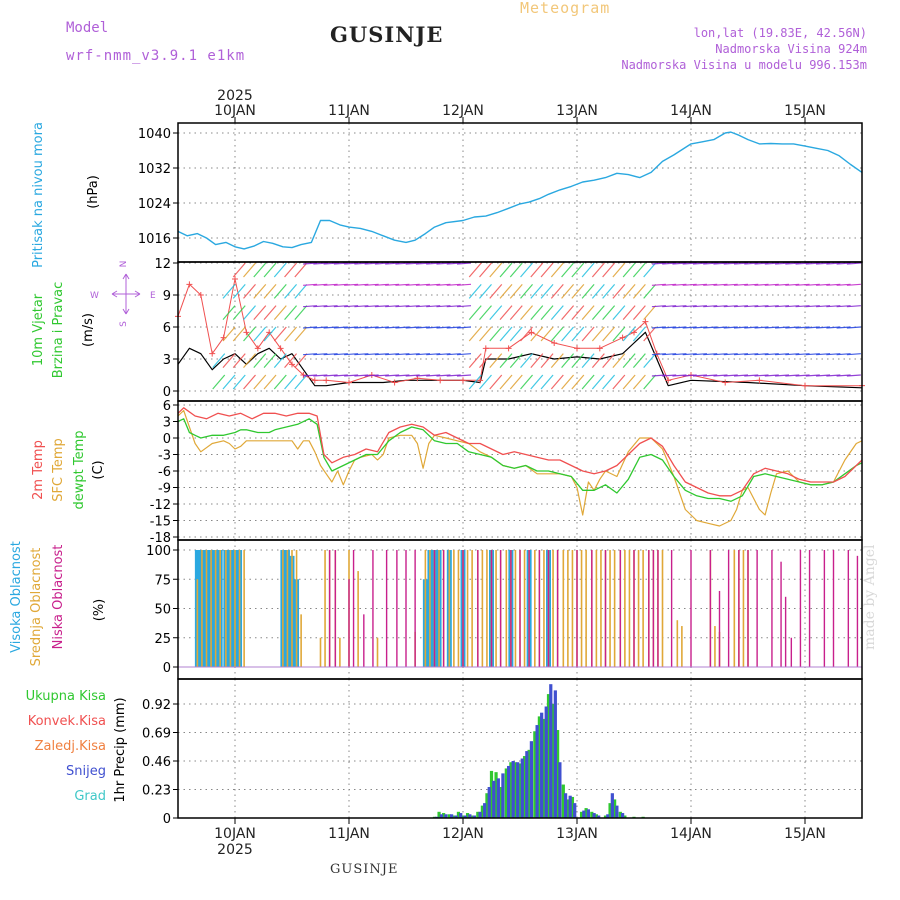 The image size is (900, 900). I want to click on y-tick-label: 1040, so click(154, 134).